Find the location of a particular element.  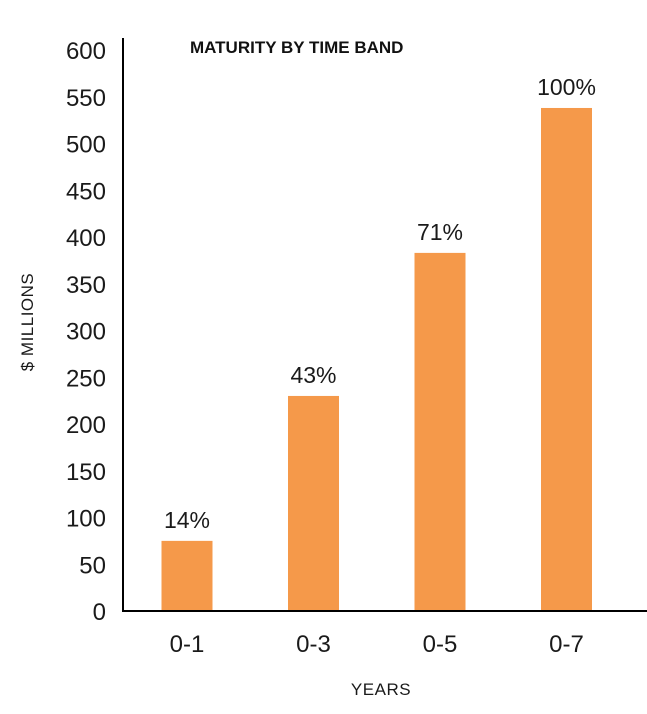

y-tick-label: 400 is located at coordinates (86, 238).